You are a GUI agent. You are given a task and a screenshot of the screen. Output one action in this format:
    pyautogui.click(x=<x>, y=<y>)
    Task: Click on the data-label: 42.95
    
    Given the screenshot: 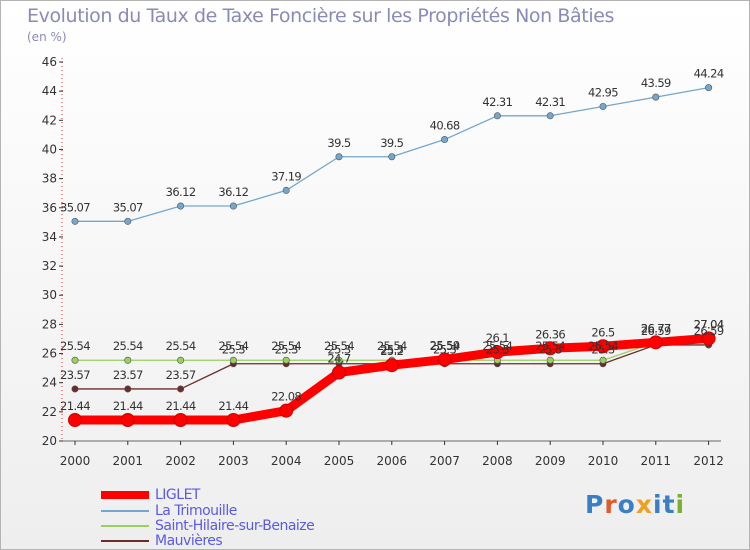 What is the action you would take?
    pyautogui.click(x=603, y=92)
    